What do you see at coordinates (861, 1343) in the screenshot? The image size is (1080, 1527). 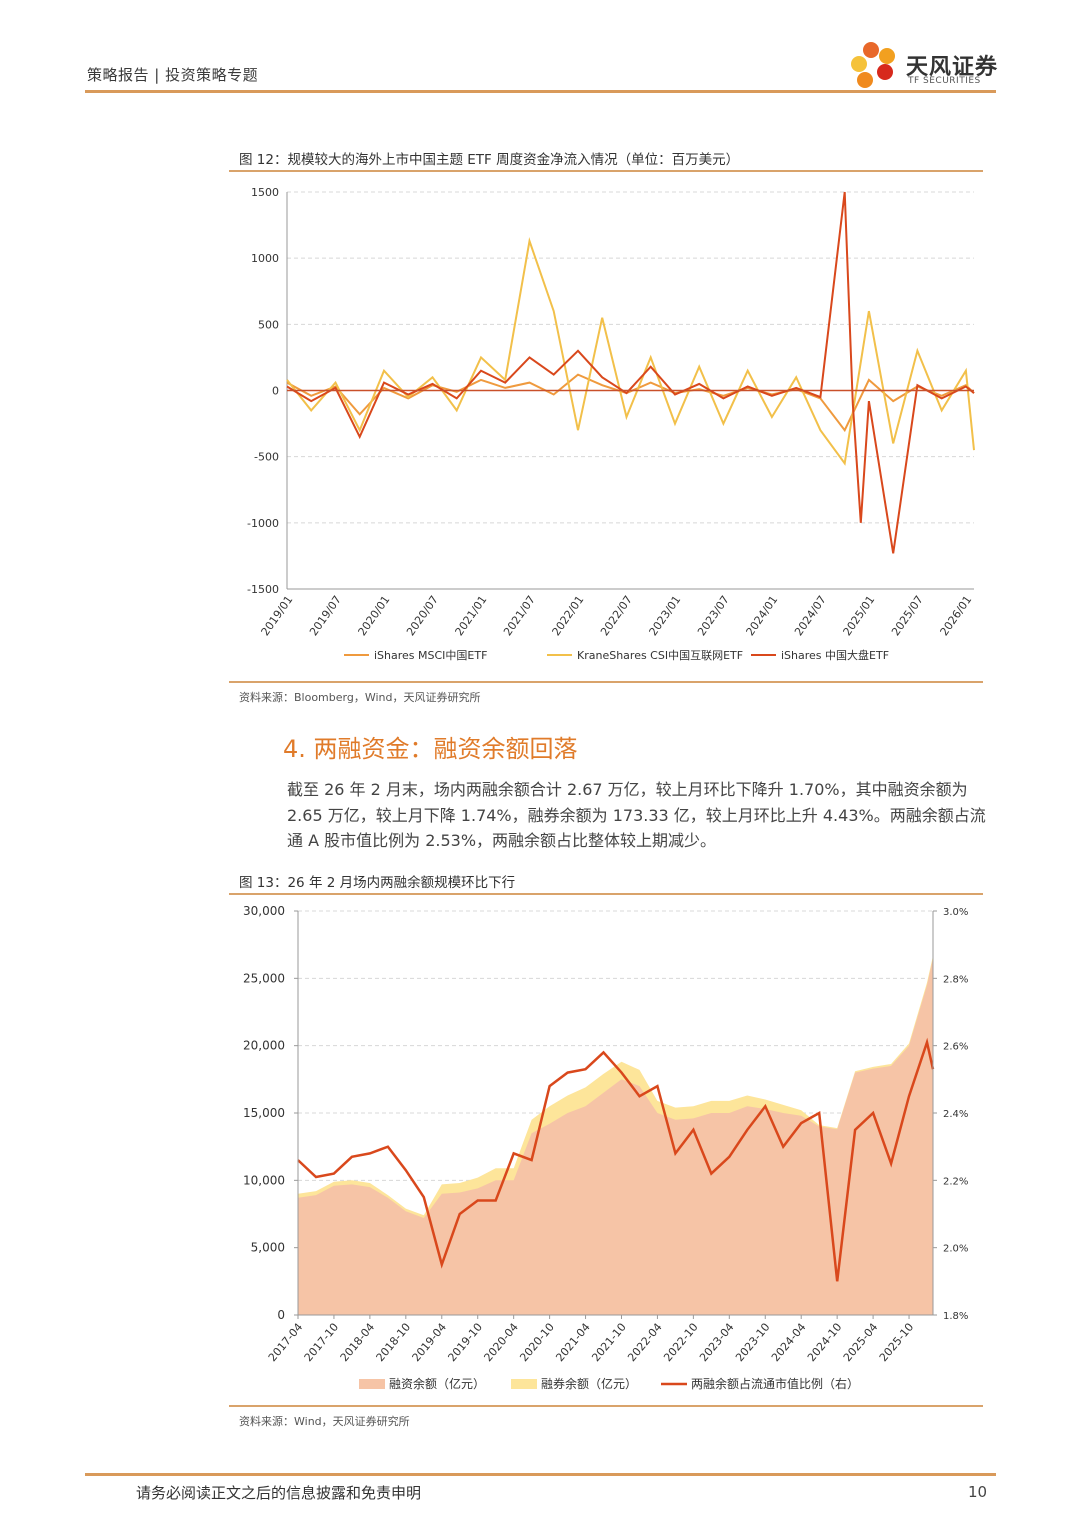 I see `x-tick-label: 2025-04` at bounding box center [861, 1343].